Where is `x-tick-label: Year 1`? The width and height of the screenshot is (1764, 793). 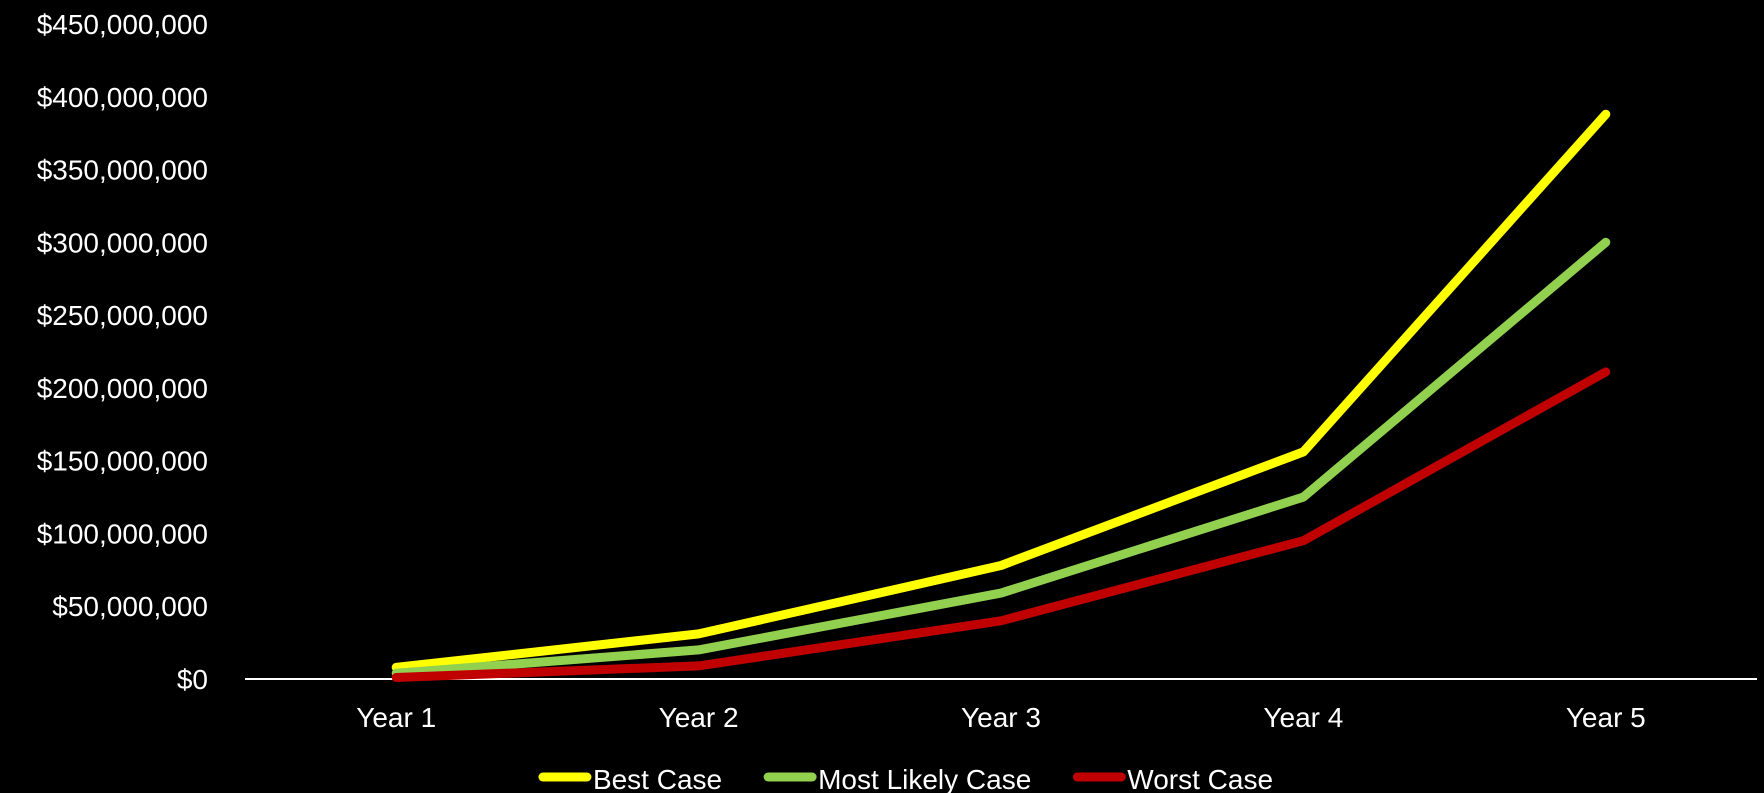 x-tick-label: Year 1 is located at coordinates (396, 717).